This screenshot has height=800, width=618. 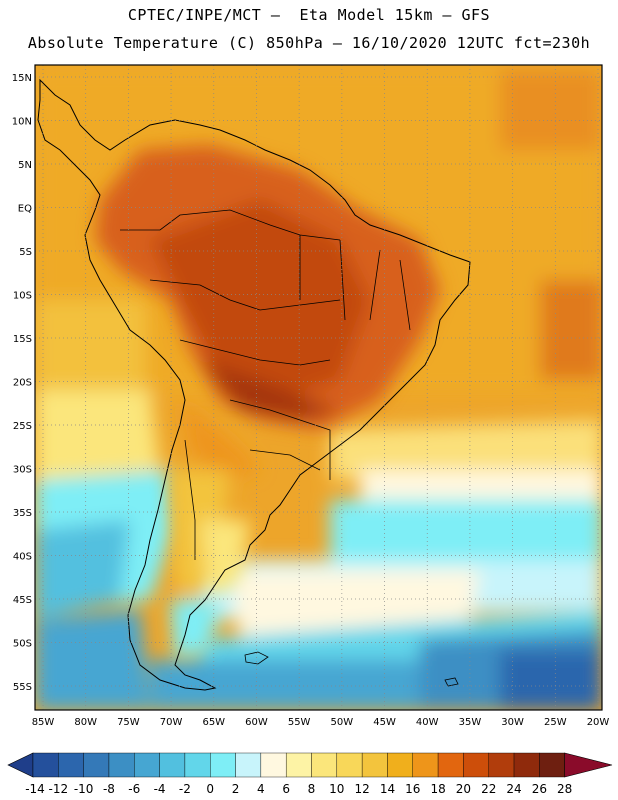 What do you see at coordinates (25, 252) in the screenshot?
I see `lat-label: 5S` at bounding box center [25, 252].